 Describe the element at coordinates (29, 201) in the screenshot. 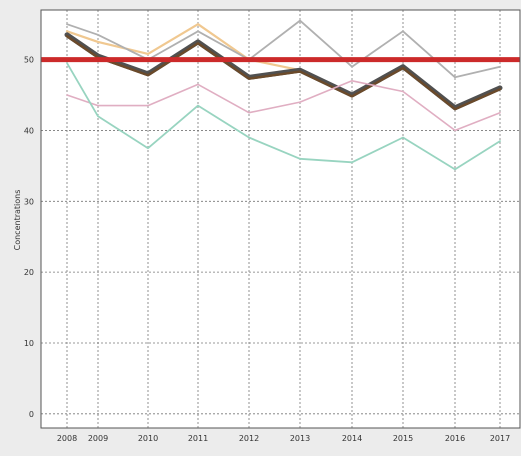

I see `y-tick-label: 30` at that location.